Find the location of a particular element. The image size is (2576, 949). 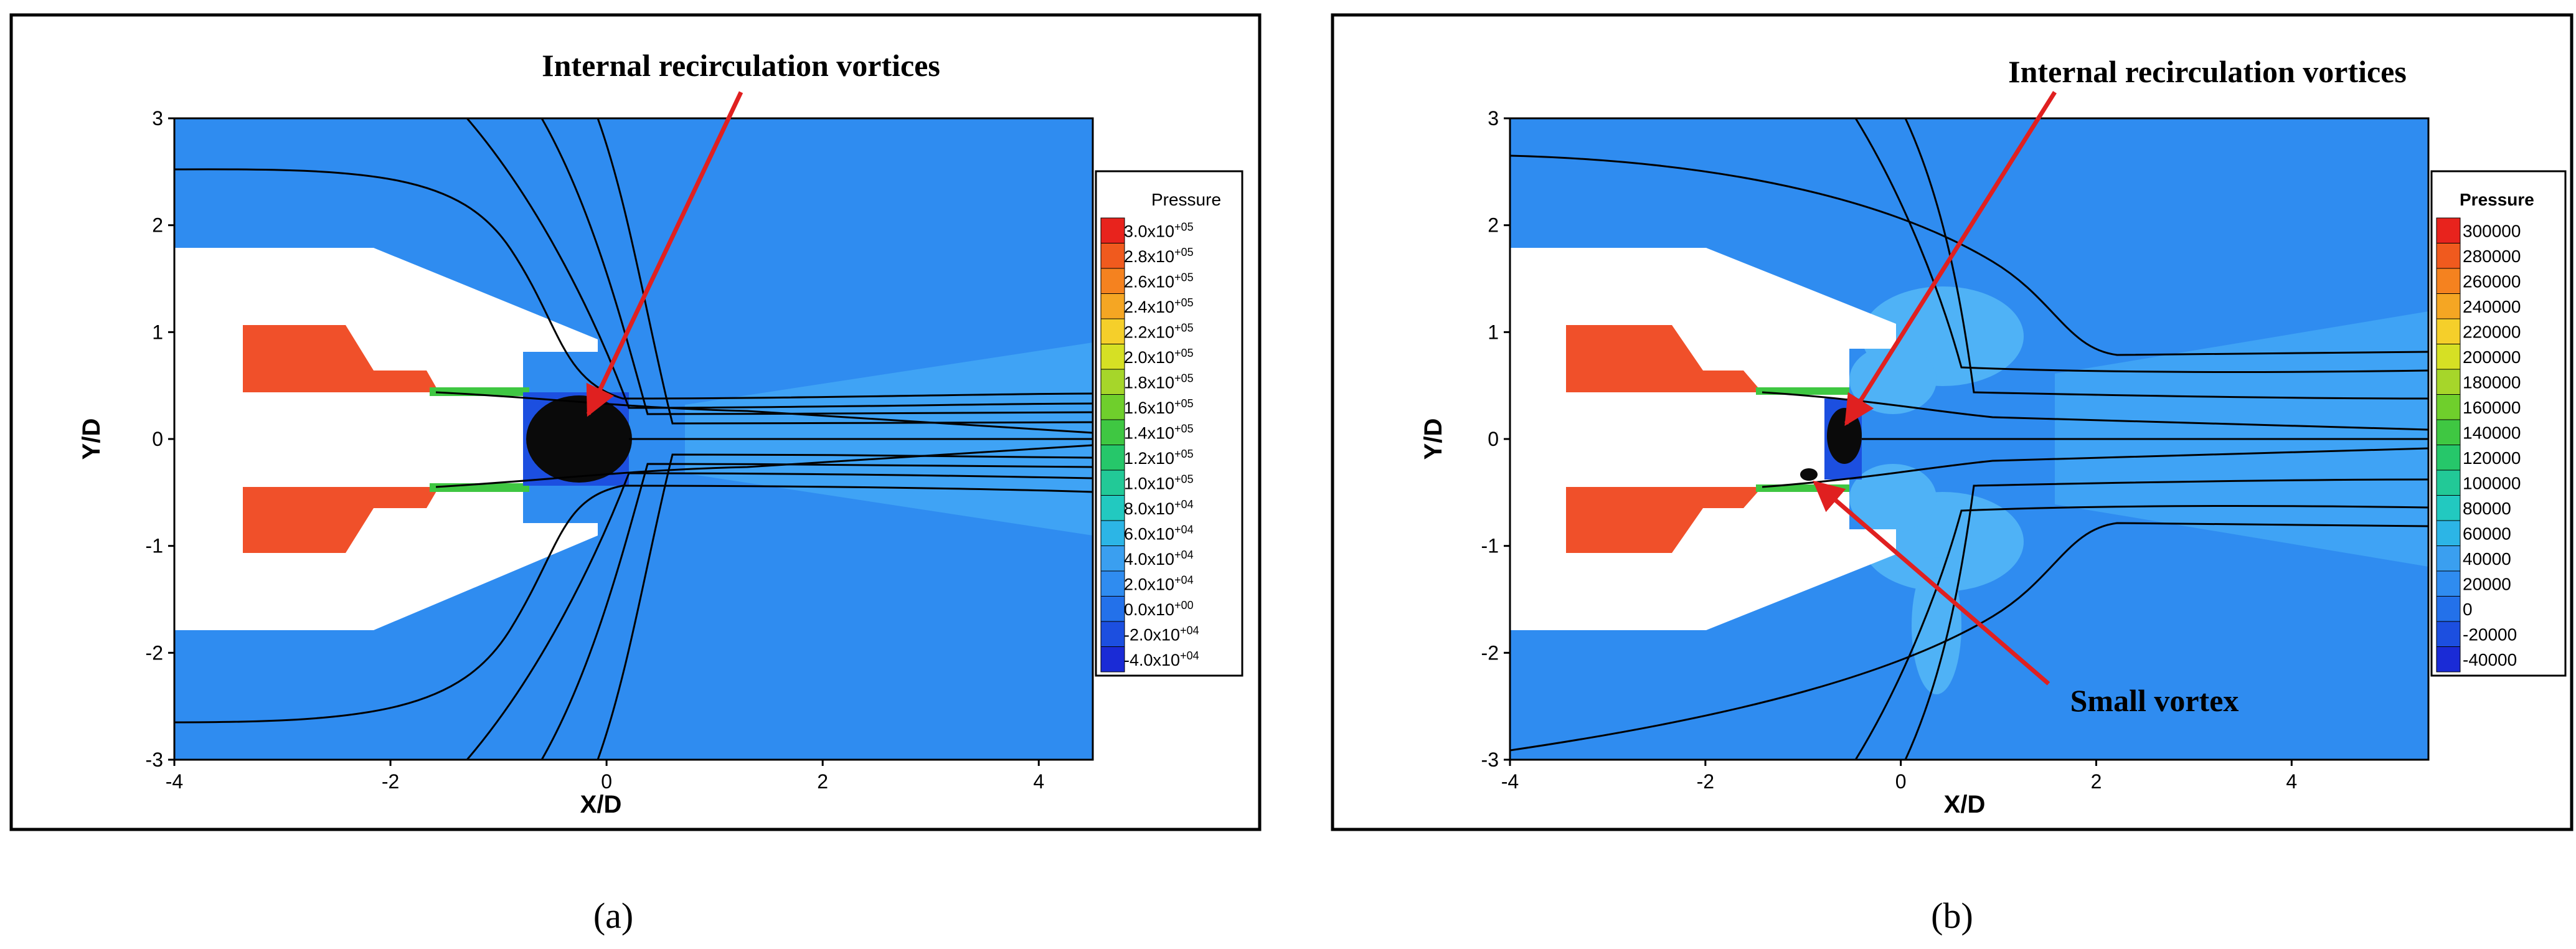

x-tick-label: 2 is located at coordinates (2096, 781).